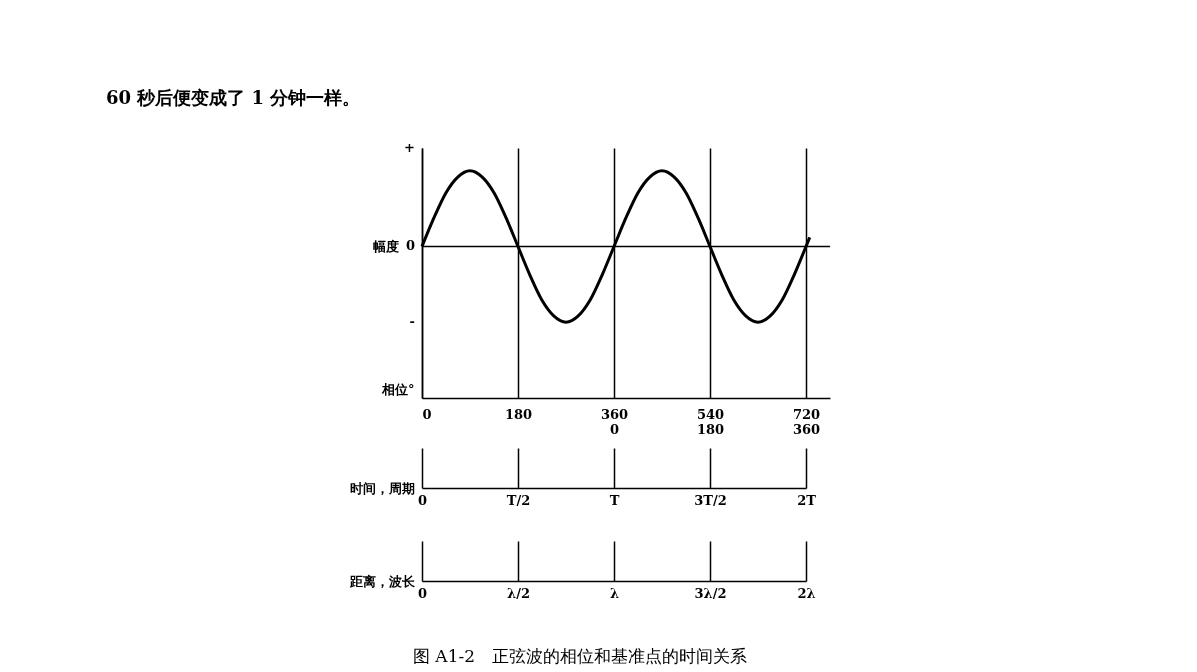  What do you see at coordinates (710, 593) in the screenshot?
I see `category-label: 3λ/2` at bounding box center [710, 593].